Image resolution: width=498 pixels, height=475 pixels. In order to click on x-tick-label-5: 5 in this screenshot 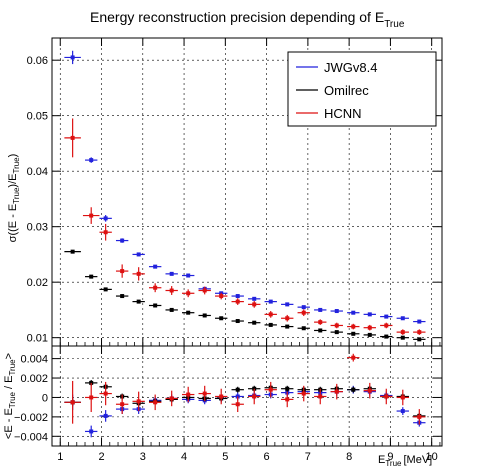, I will do `click(225, 457)`.